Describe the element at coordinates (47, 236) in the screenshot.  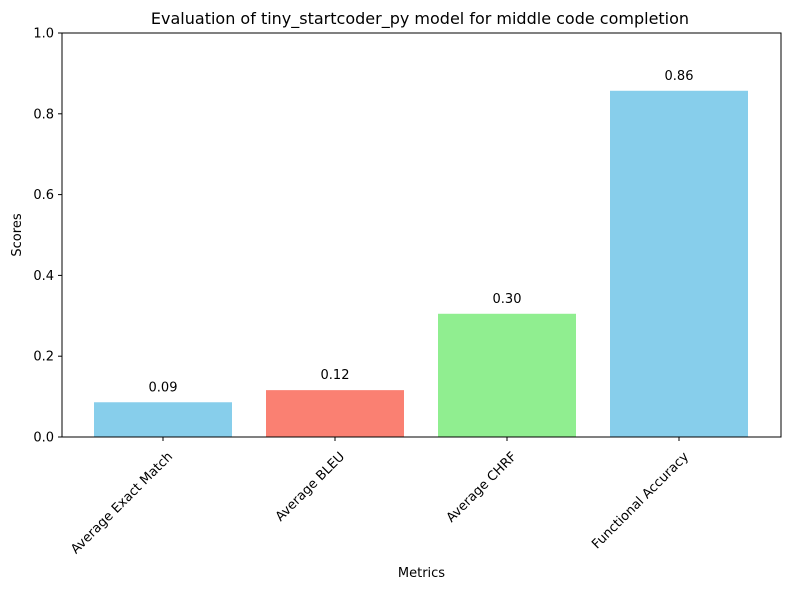
I see `y-axis: 0.0 0.2 0.4 0.6 0.8 1.0` at that location.